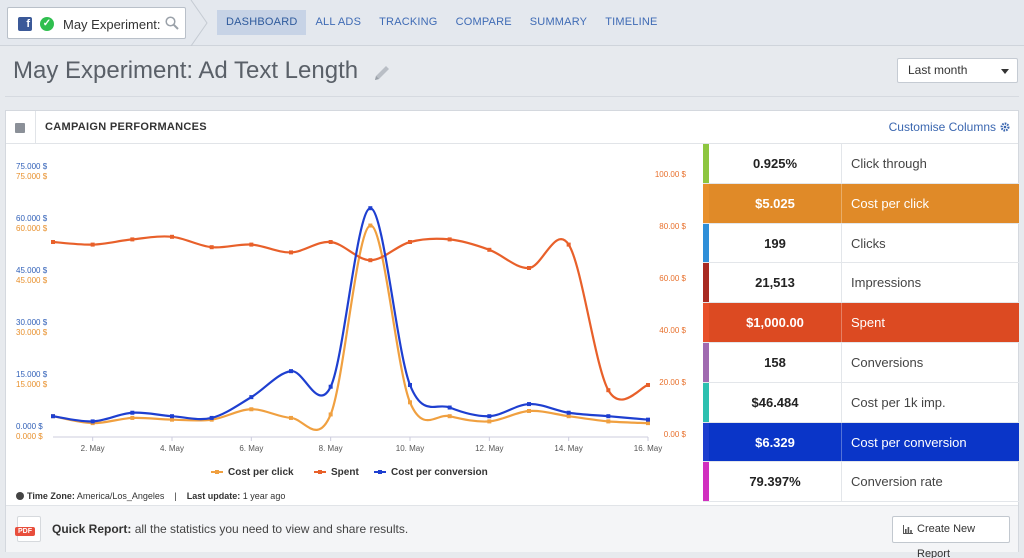  I want to click on customise-columns-link: Customise Columns, so click(942, 127).